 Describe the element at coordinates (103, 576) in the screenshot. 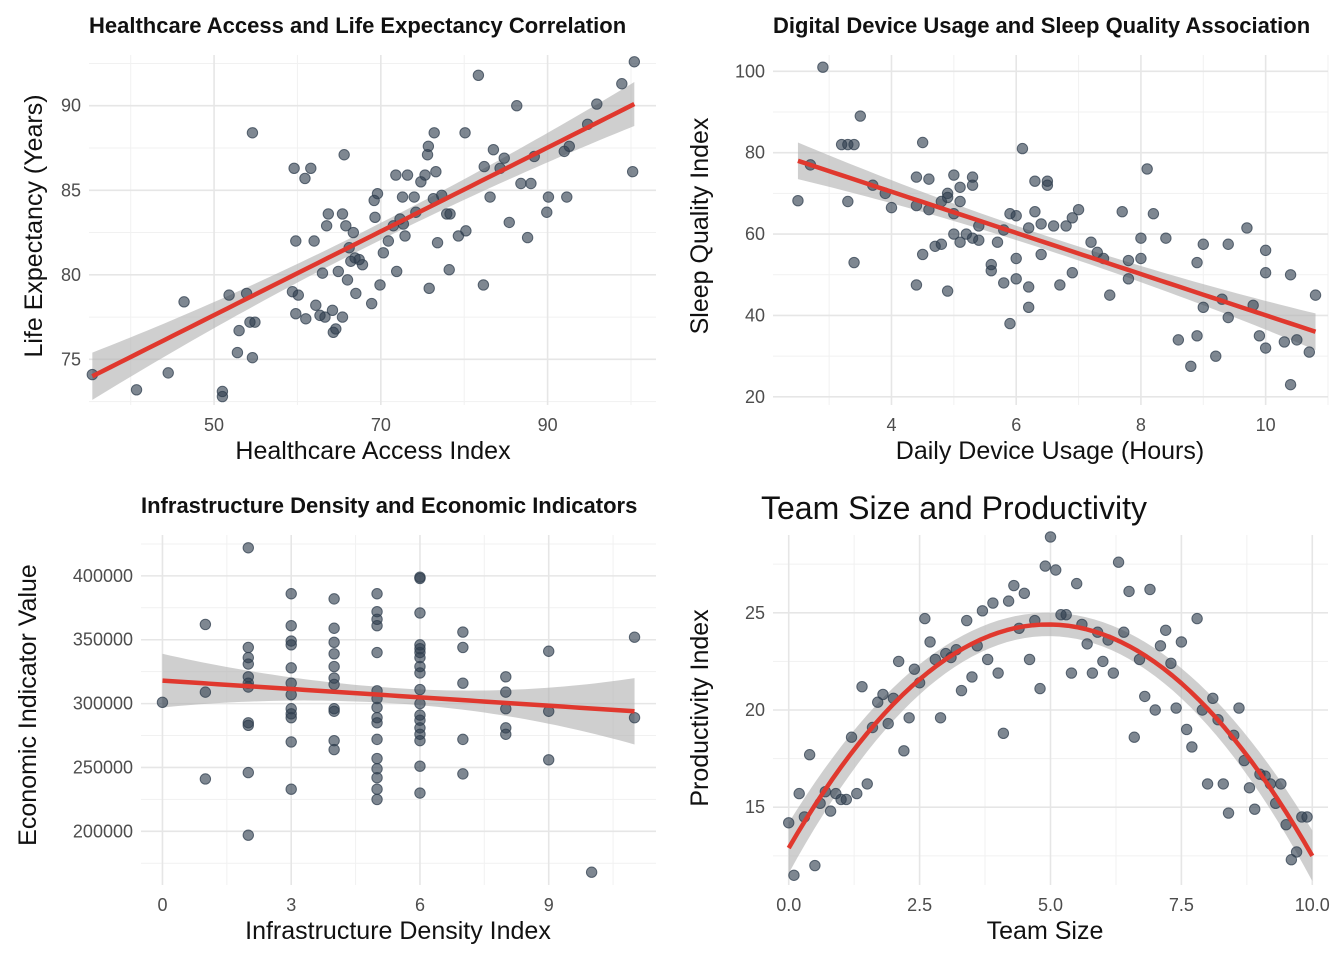

I see `y-tick-label: 400000` at that location.